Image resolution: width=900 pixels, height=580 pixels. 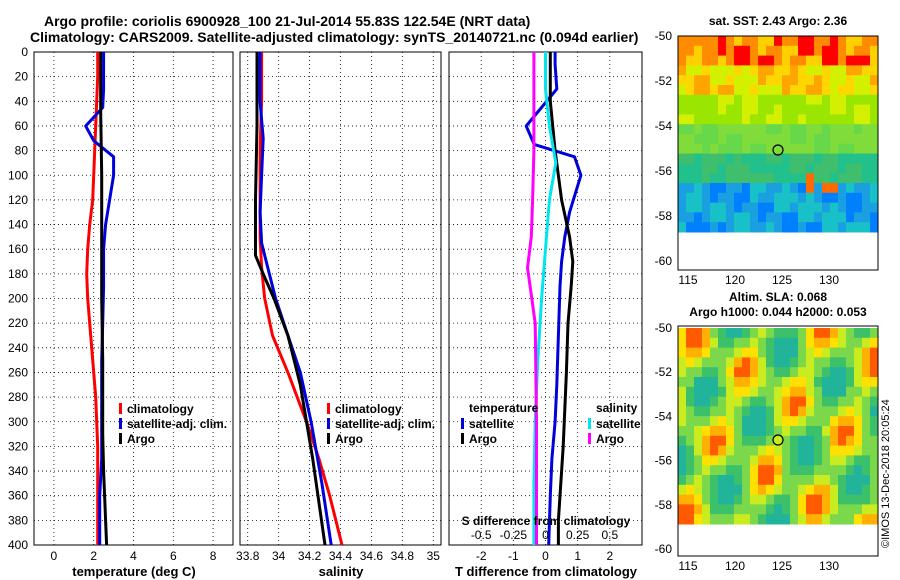 I want to click on s-tick-label: -0.5, so click(x=481, y=535).